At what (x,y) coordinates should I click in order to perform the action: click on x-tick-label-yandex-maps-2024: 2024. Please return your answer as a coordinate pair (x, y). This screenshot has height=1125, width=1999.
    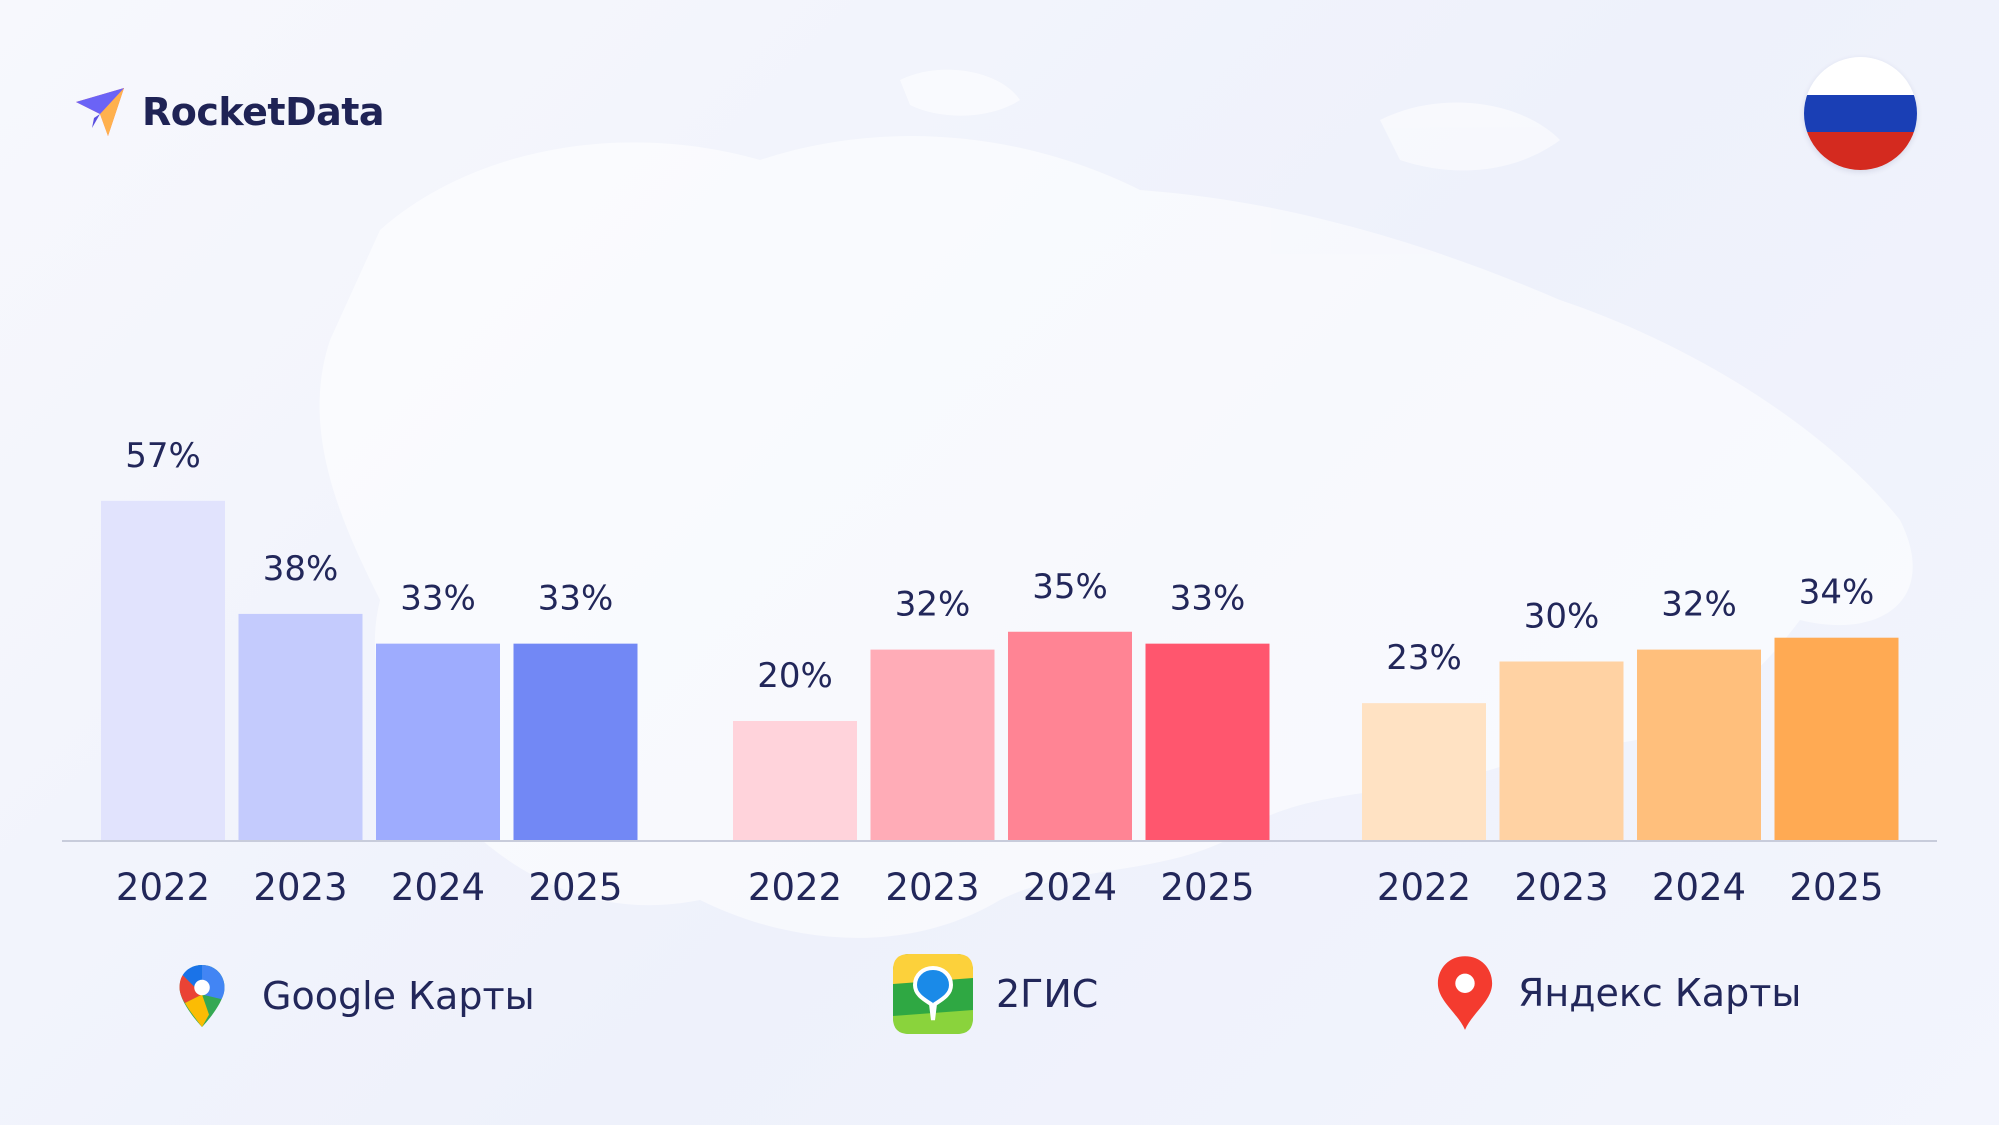
    Looking at the image, I should click on (1699, 887).